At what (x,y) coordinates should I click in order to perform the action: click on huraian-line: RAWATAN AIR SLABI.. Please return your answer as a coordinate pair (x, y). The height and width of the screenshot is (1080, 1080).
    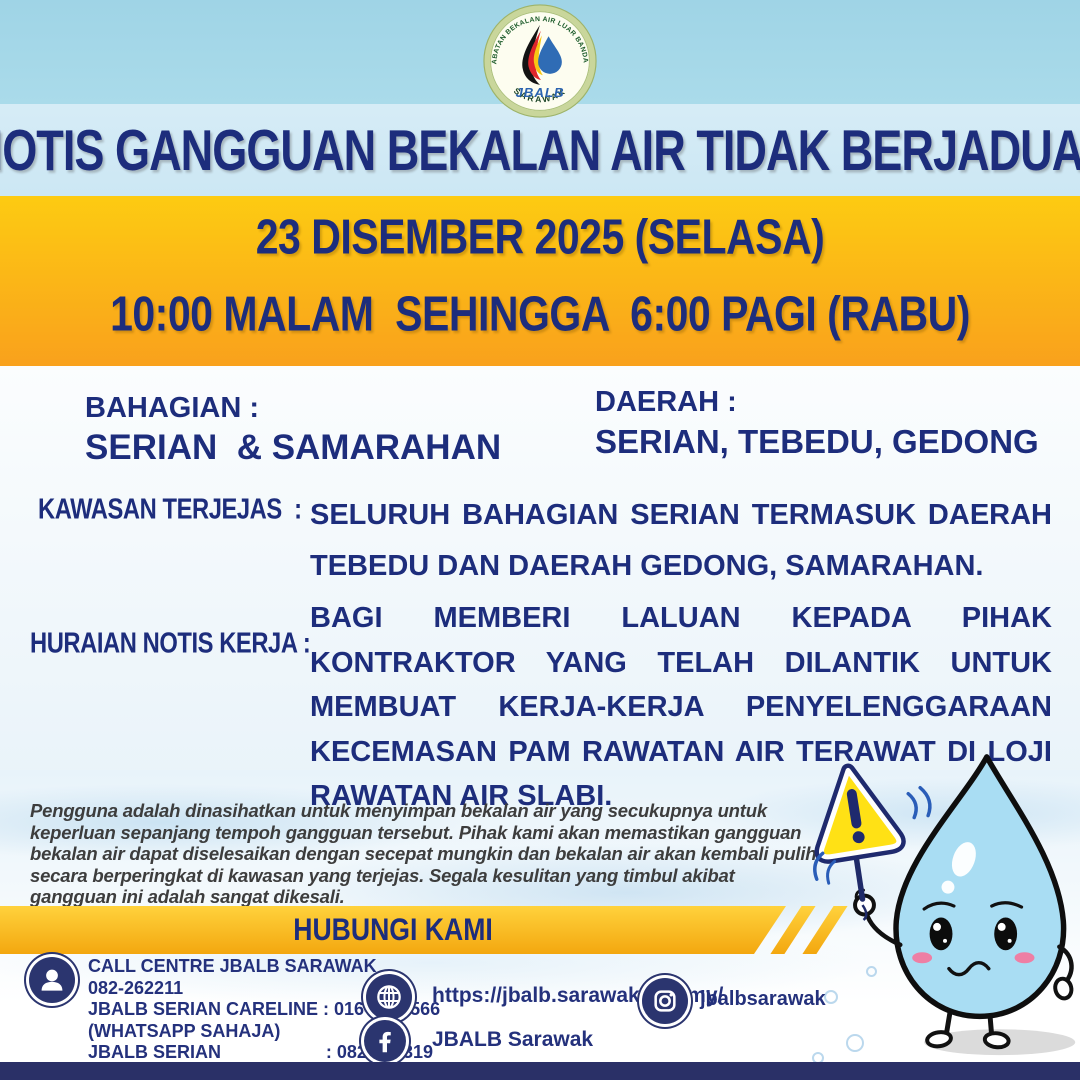
    Looking at the image, I should click on (461, 796).